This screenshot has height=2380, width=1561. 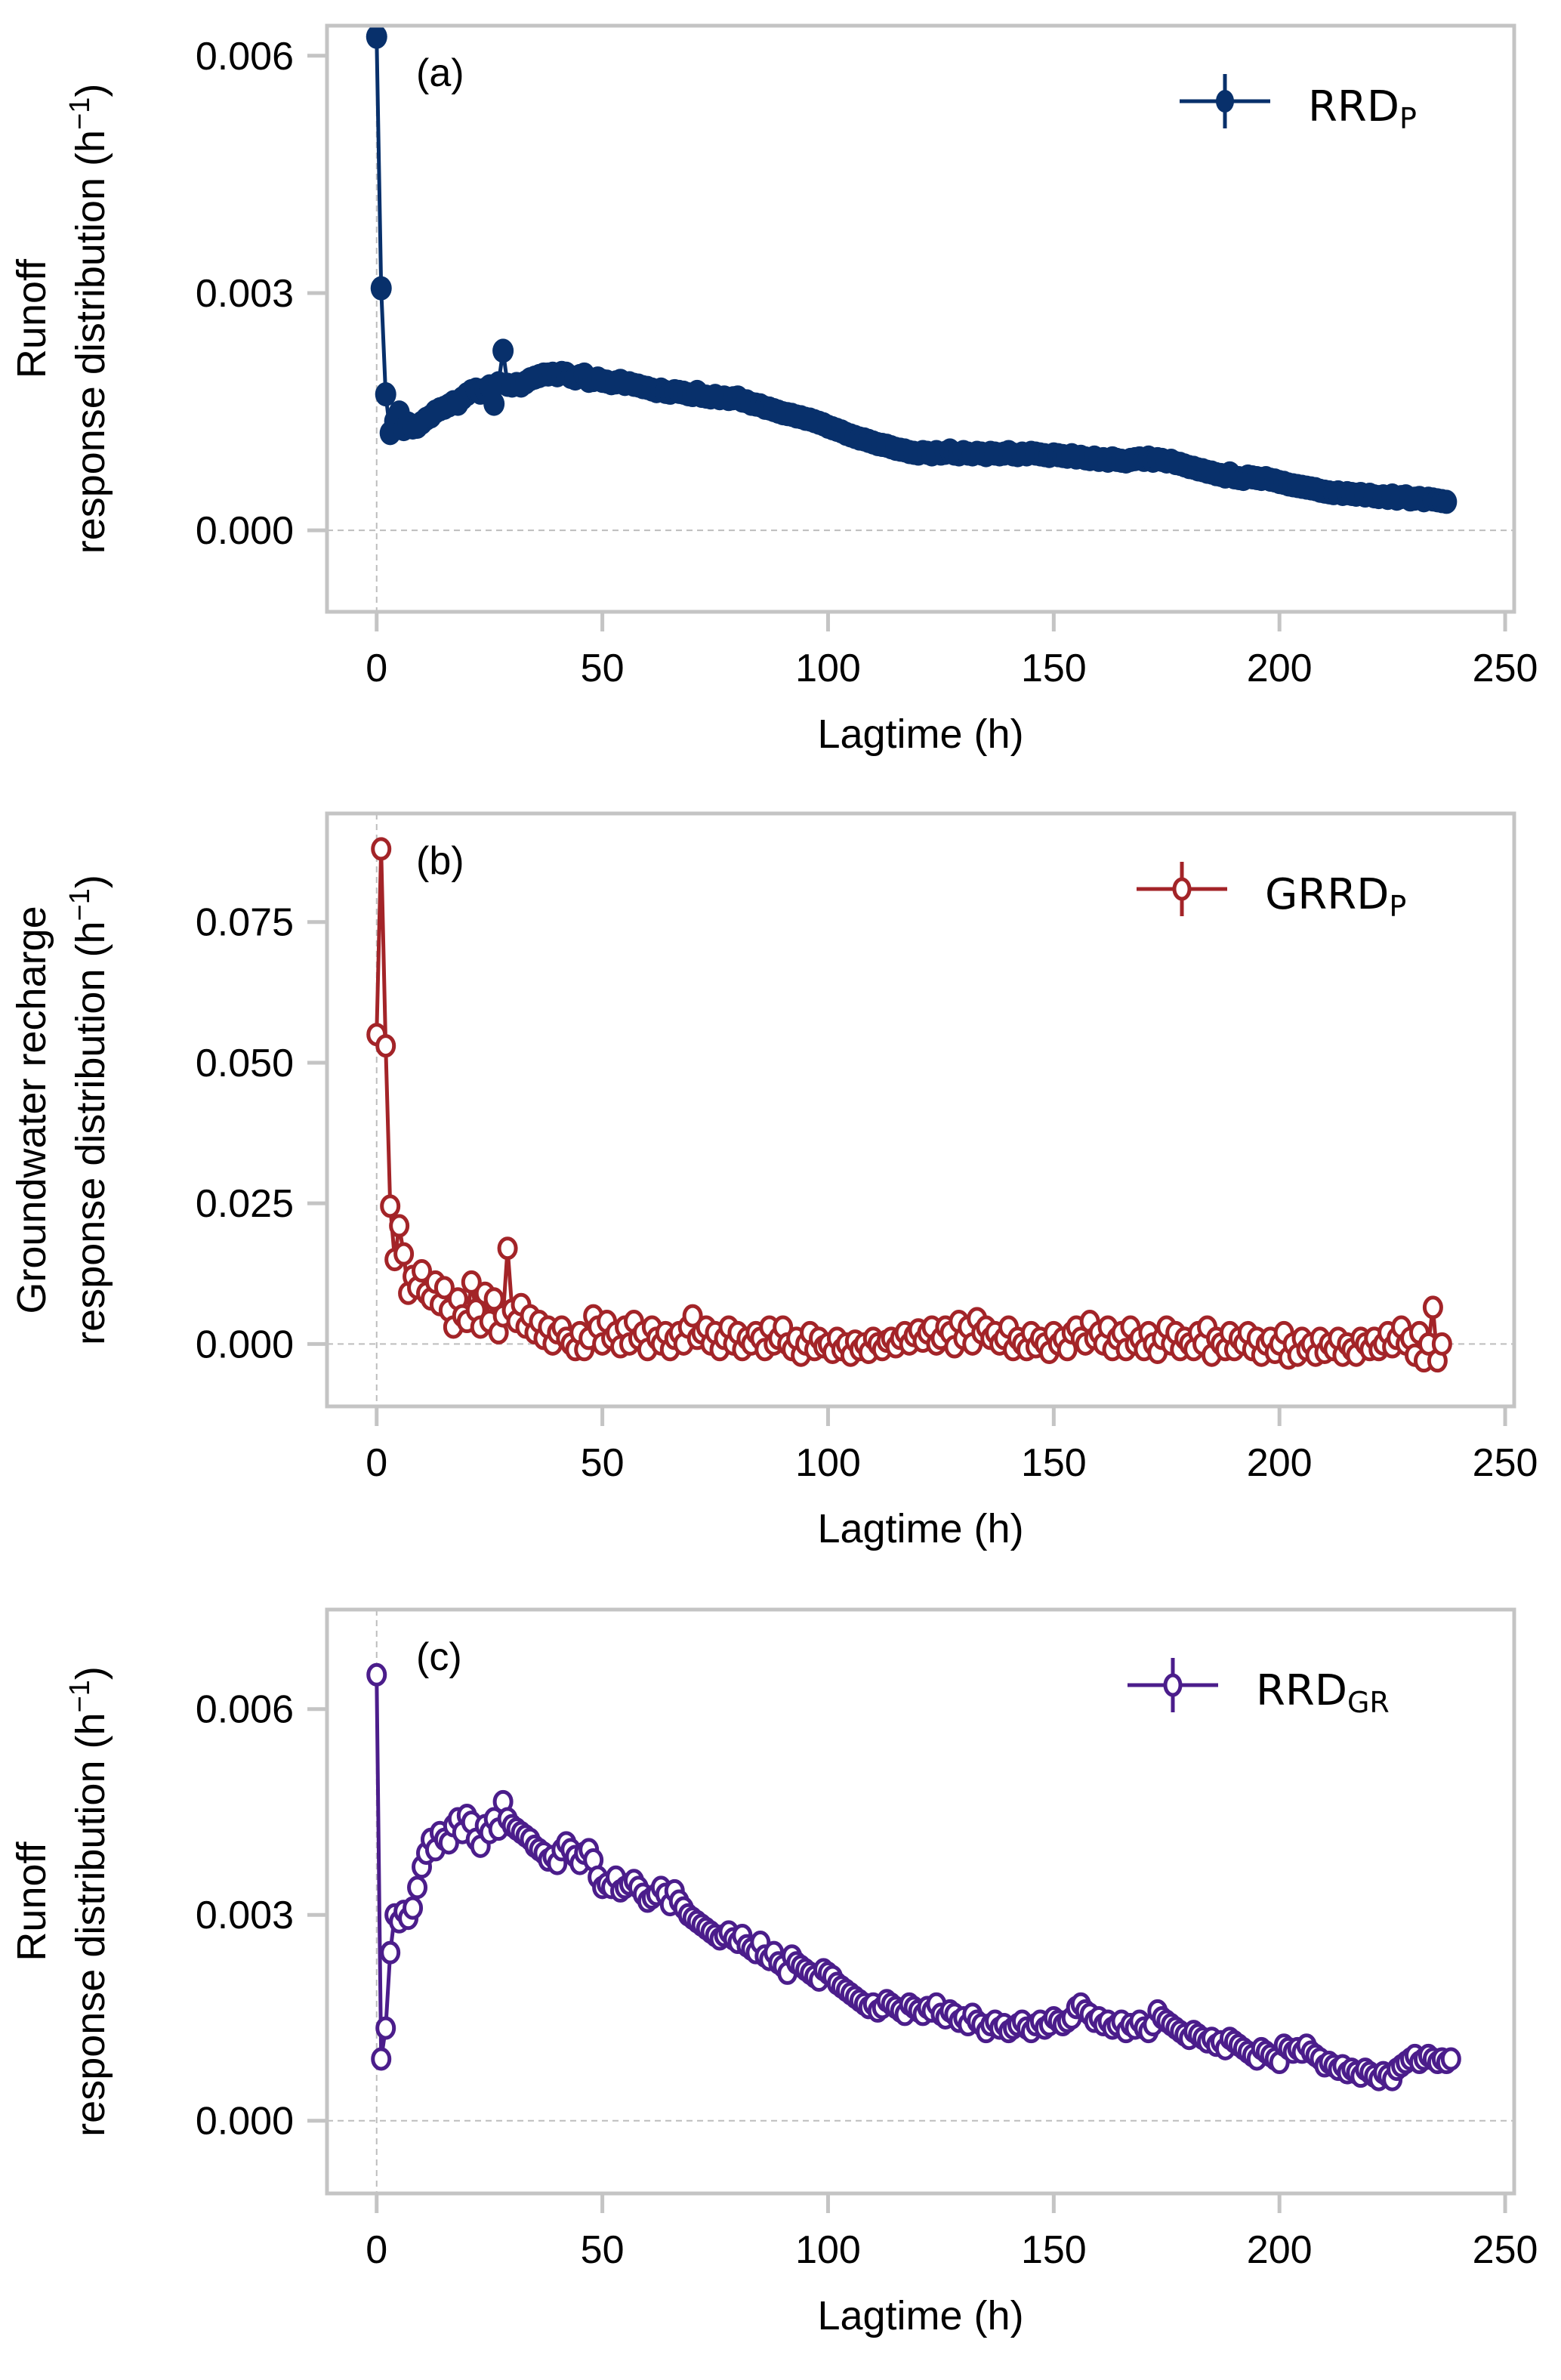 What do you see at coordinates (1363, 109) in the screenshot?
I see `legend-label: RRDP` at bounding box center [1363, 109].